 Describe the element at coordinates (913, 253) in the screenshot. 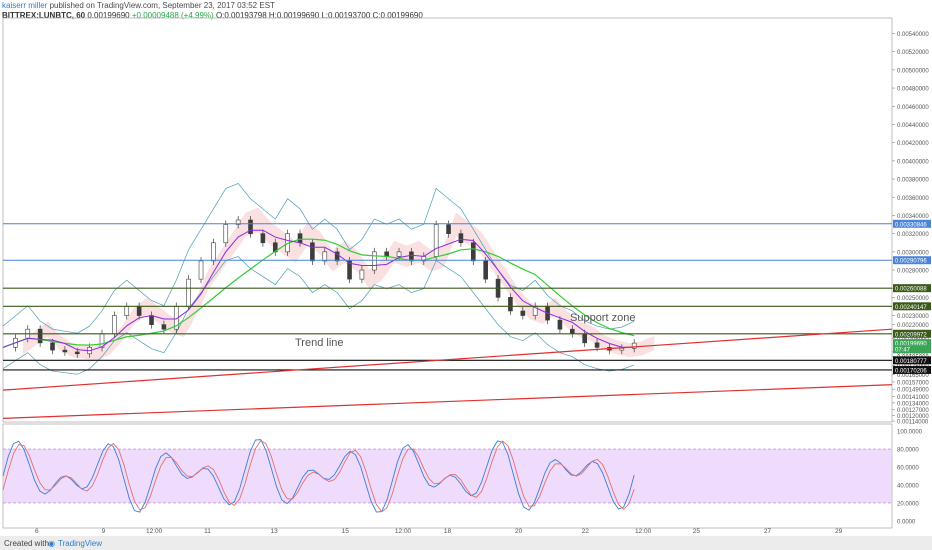

I see `price-axis-label: 0.00300000` at that location.